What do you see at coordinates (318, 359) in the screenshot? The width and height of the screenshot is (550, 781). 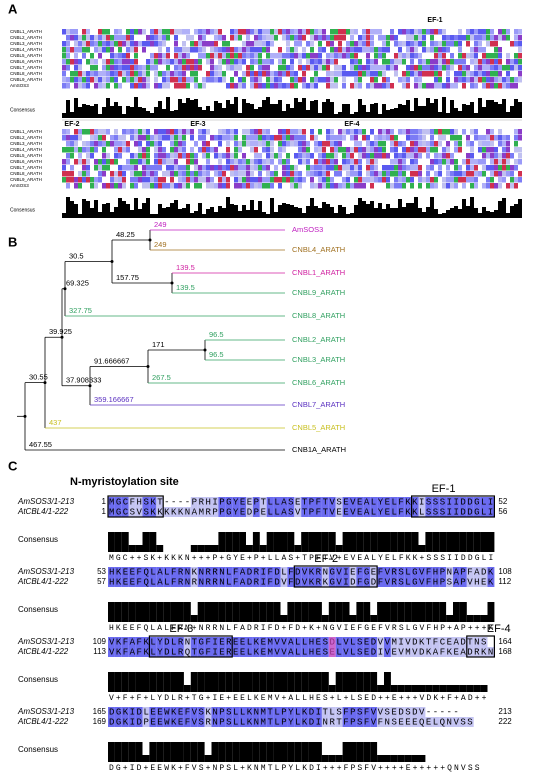 I see `leaf-name: CNBL3_ARATH` at bounding box center [318, 359].